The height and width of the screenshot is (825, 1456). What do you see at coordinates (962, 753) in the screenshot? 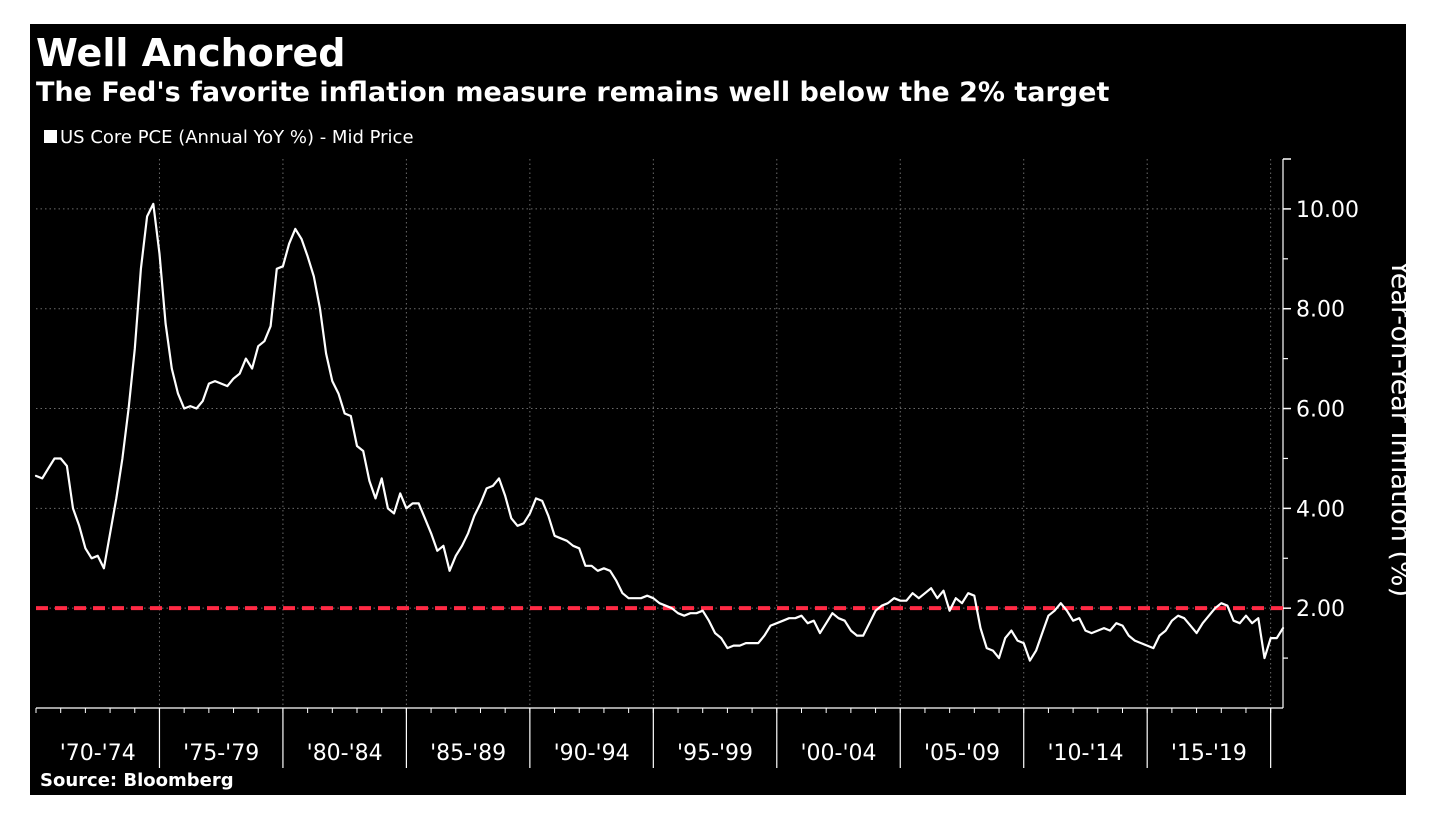
I see `x-tick-label: '05-'09` at bounding box center [962, 753].